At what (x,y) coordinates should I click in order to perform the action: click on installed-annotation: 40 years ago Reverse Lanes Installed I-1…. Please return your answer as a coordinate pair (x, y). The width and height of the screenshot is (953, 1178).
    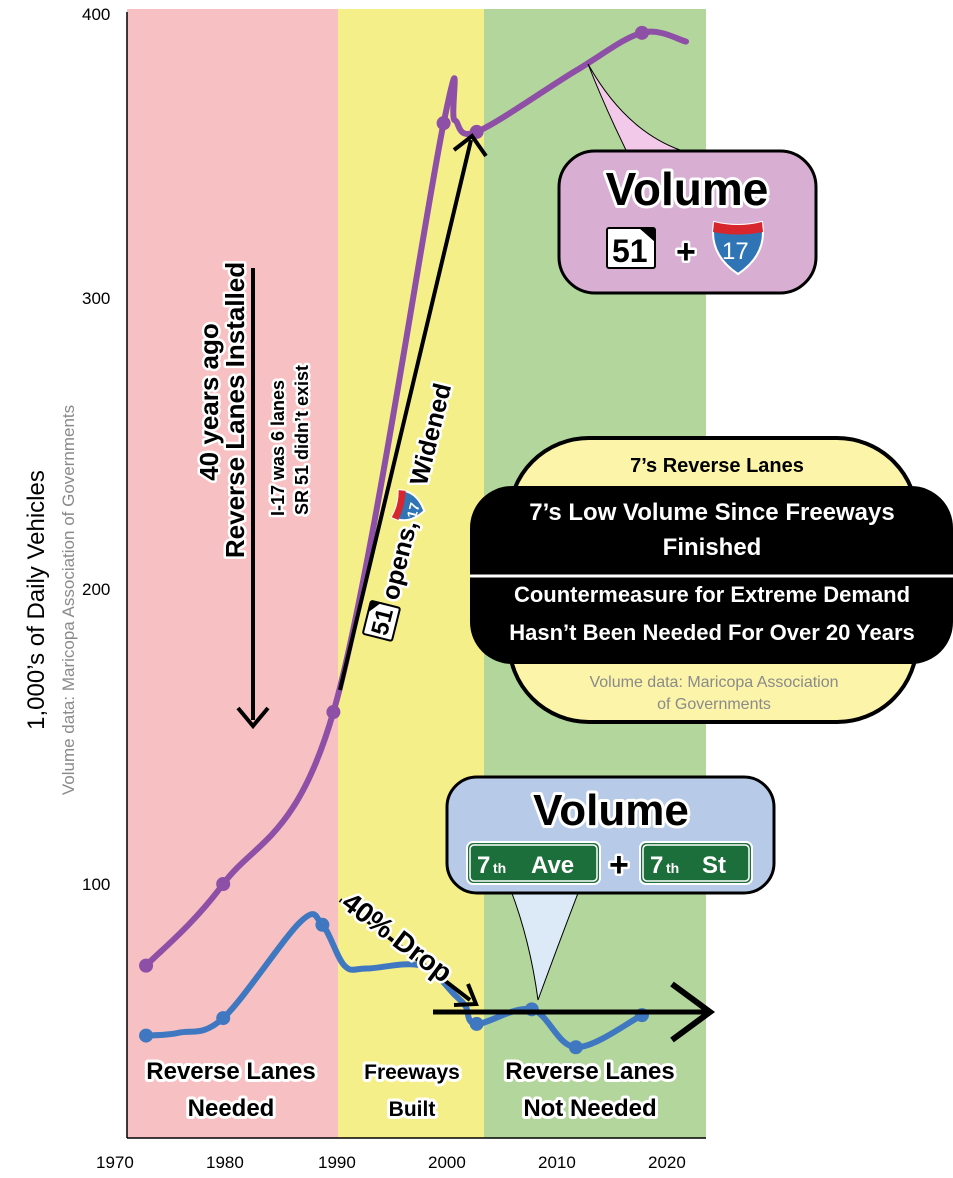
    Looking at the image, I should click on (253, 494).